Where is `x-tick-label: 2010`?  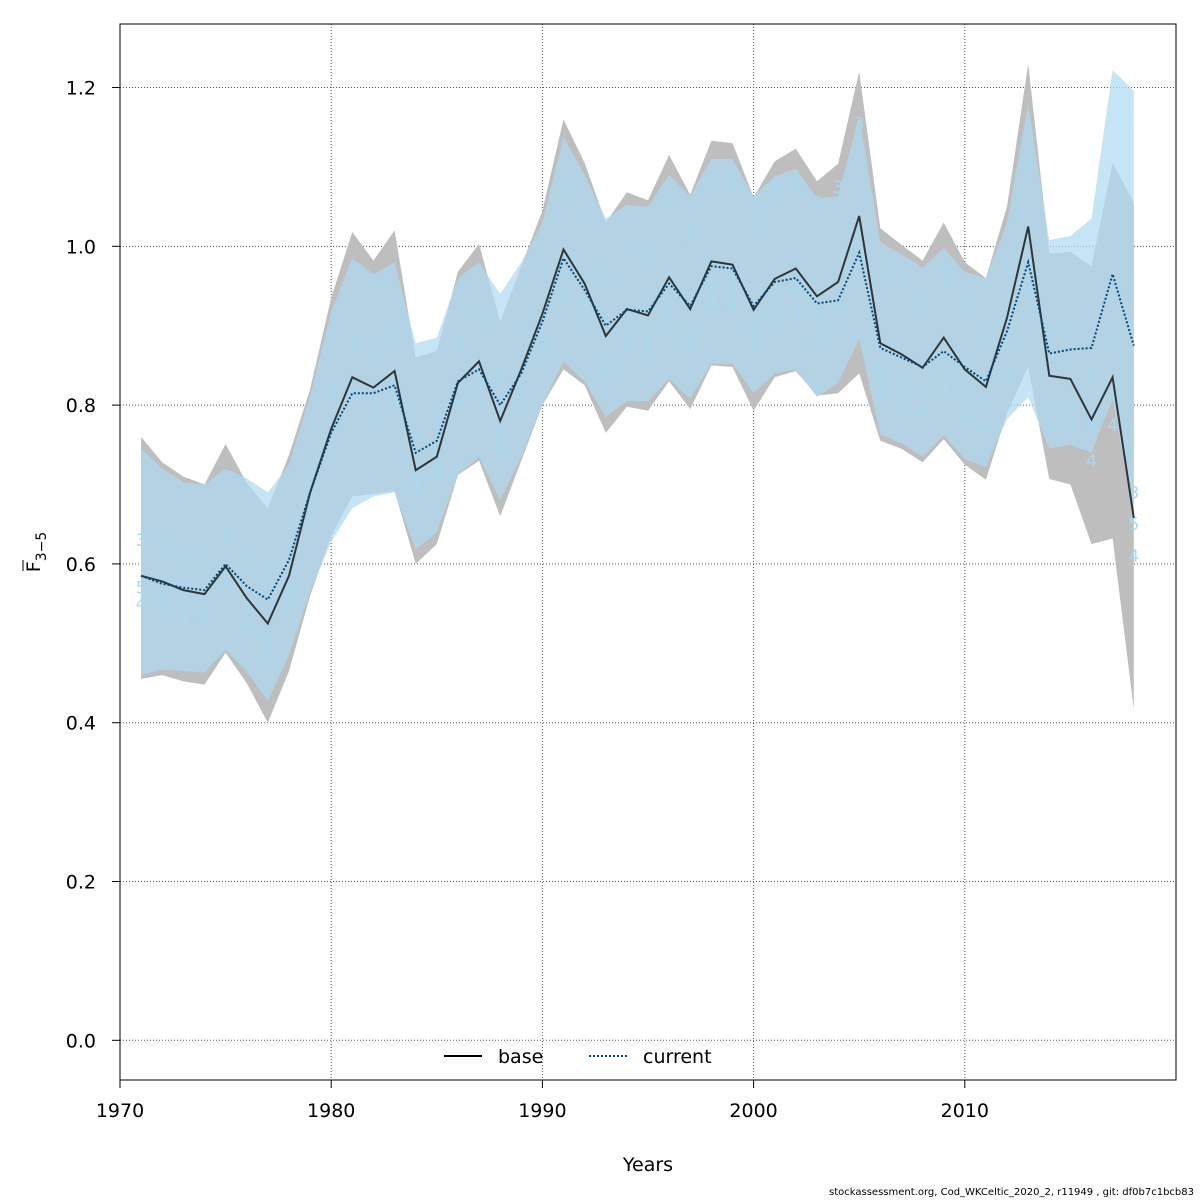
x-tick-label: 2010 is located at coordinates (965, 1111).